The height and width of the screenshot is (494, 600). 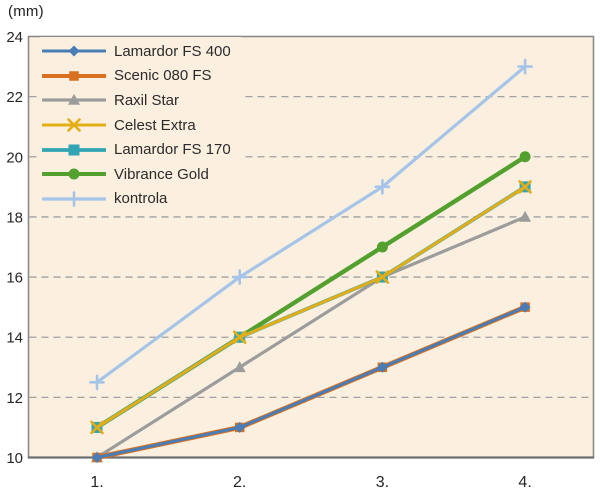 What do you see at coordinates (147, 100) in the screenshot?
I see `legend-label: Raxil Star` at bounding box center [147, 100].